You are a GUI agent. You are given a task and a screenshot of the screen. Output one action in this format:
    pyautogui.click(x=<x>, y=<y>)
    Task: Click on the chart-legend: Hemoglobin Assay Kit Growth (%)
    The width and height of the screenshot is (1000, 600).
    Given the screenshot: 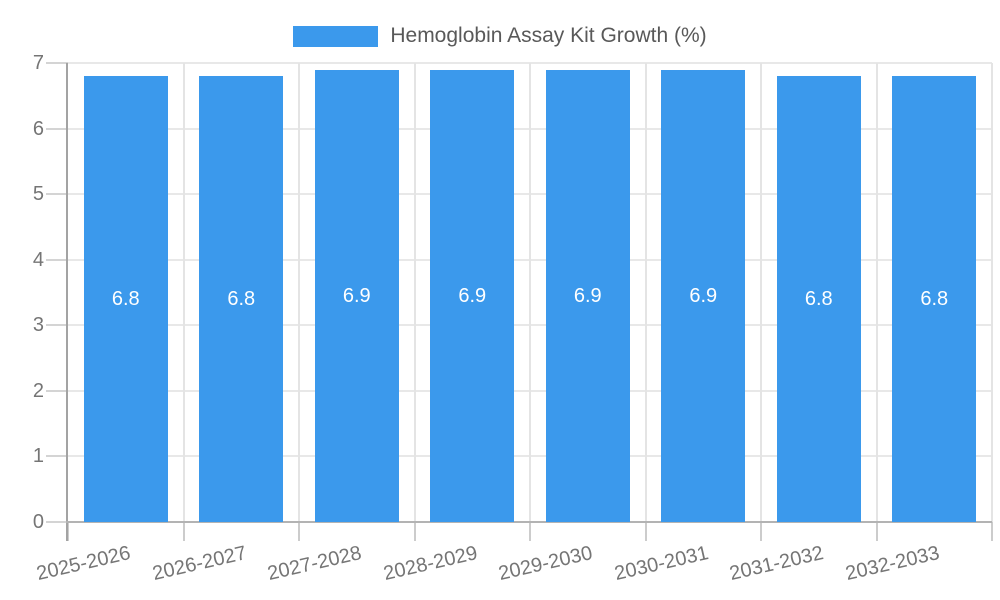 What is the action you would take?
    pyautogui.click(x=500, y=36)
    